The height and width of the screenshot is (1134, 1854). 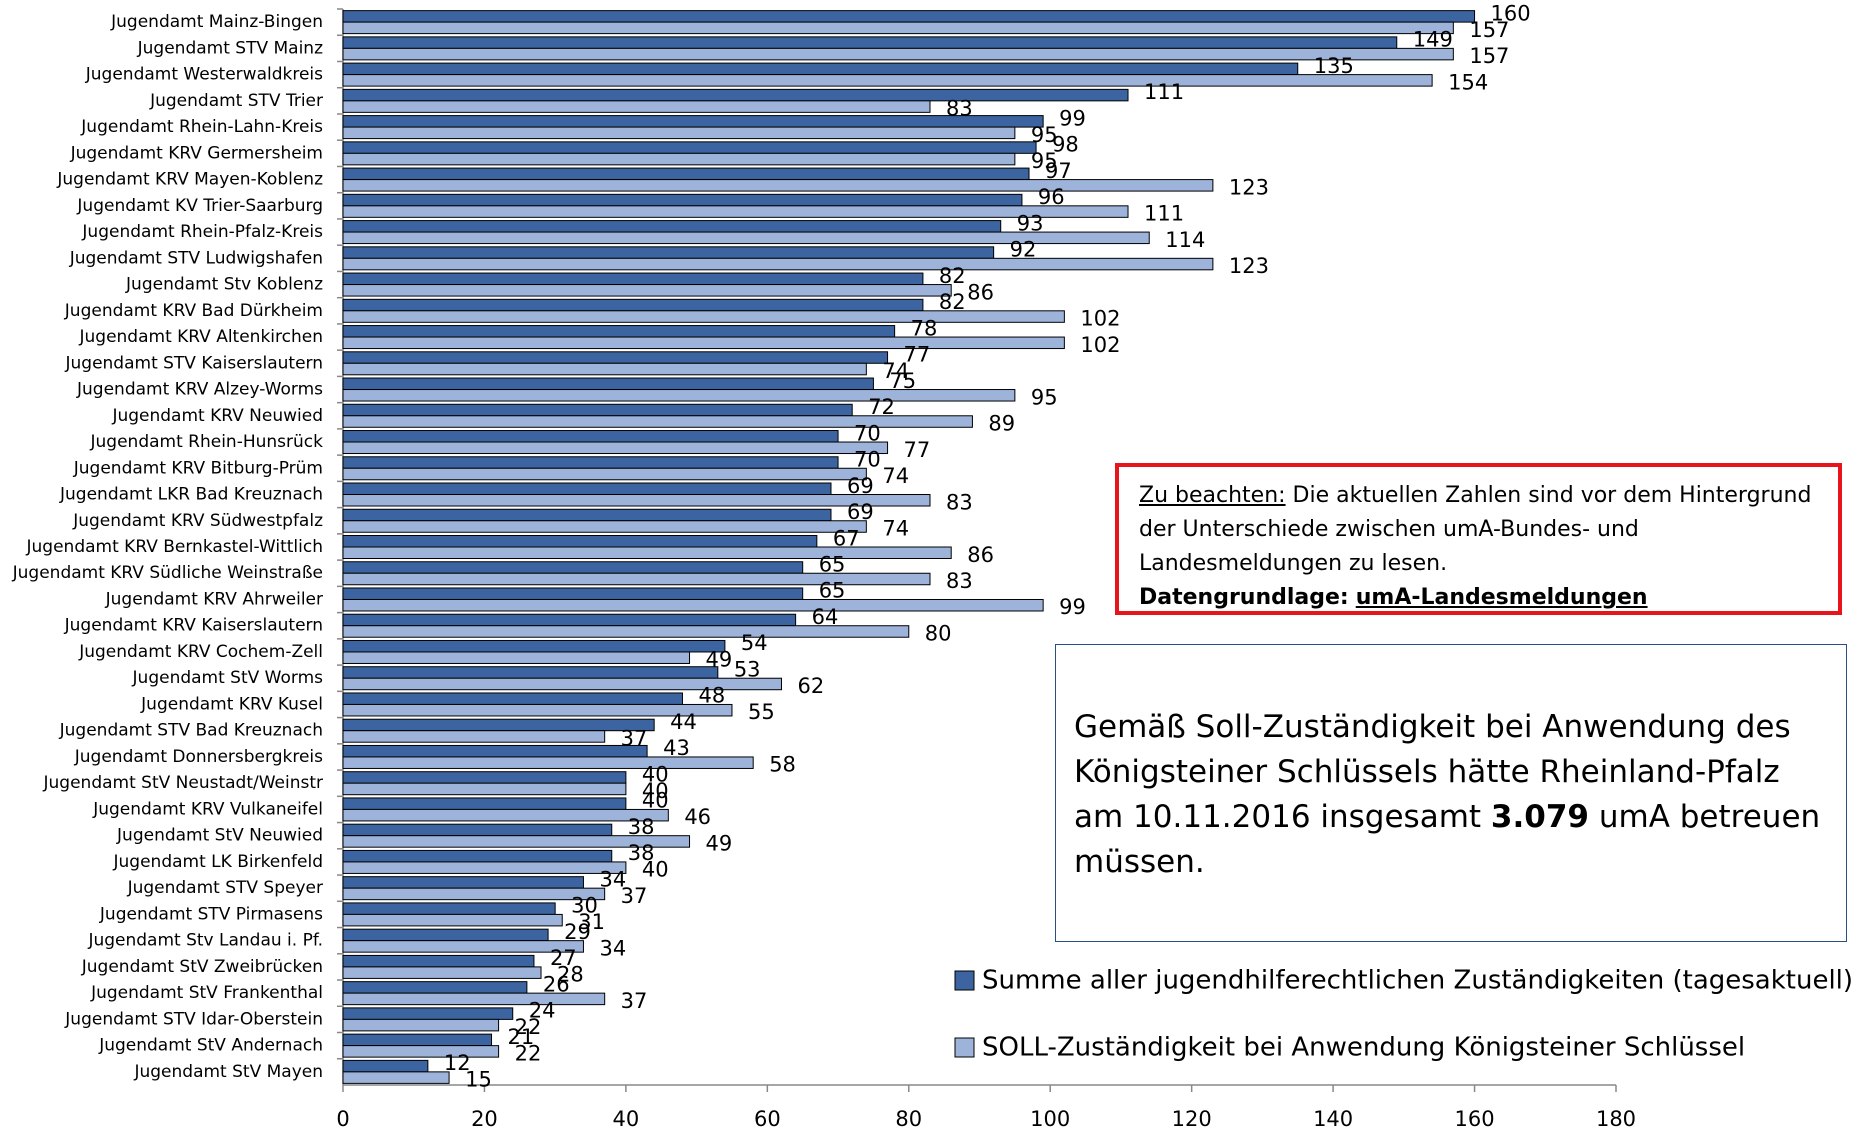 I want to click on data-label: 34, so click(x=612, y=879).